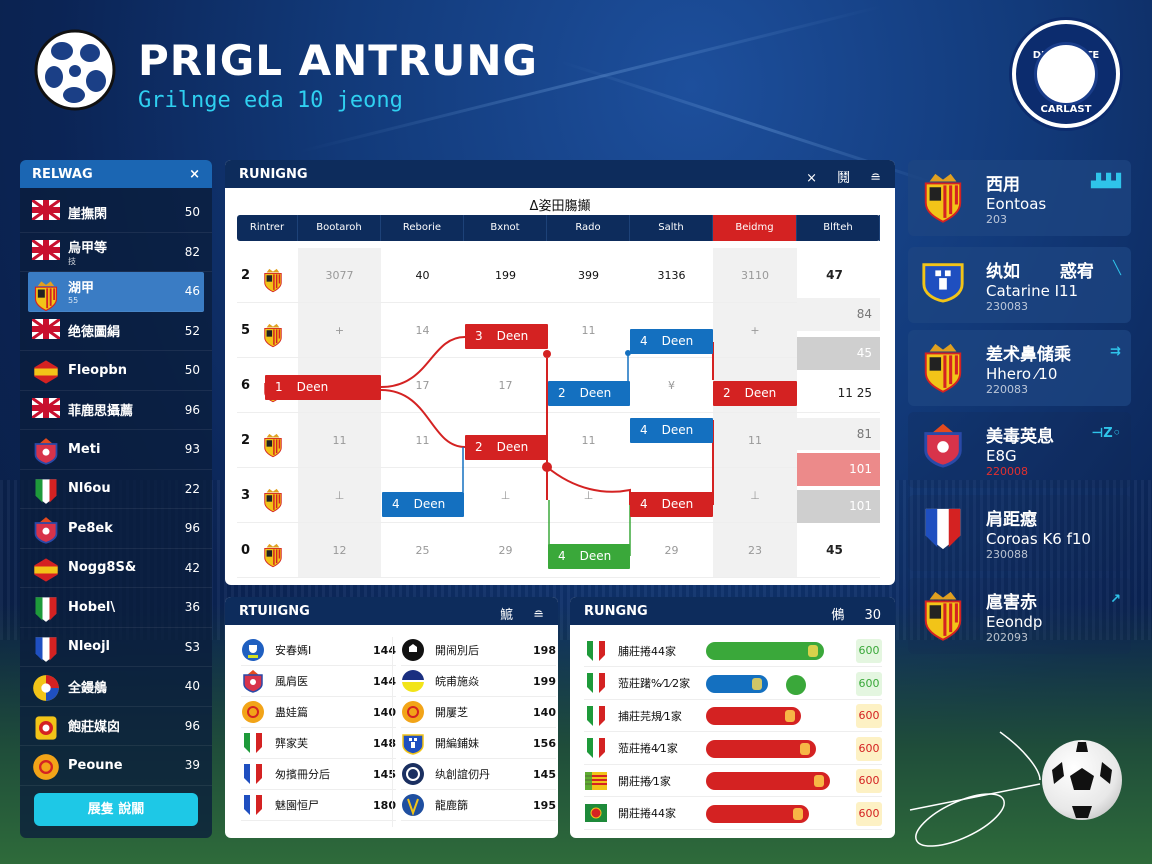 Image resolution: width=1152 pixels, height=864 pixels. Describe the element at coordinates (422, 228) in the screenshot. I see `column-header-2: Reborie` at that location.